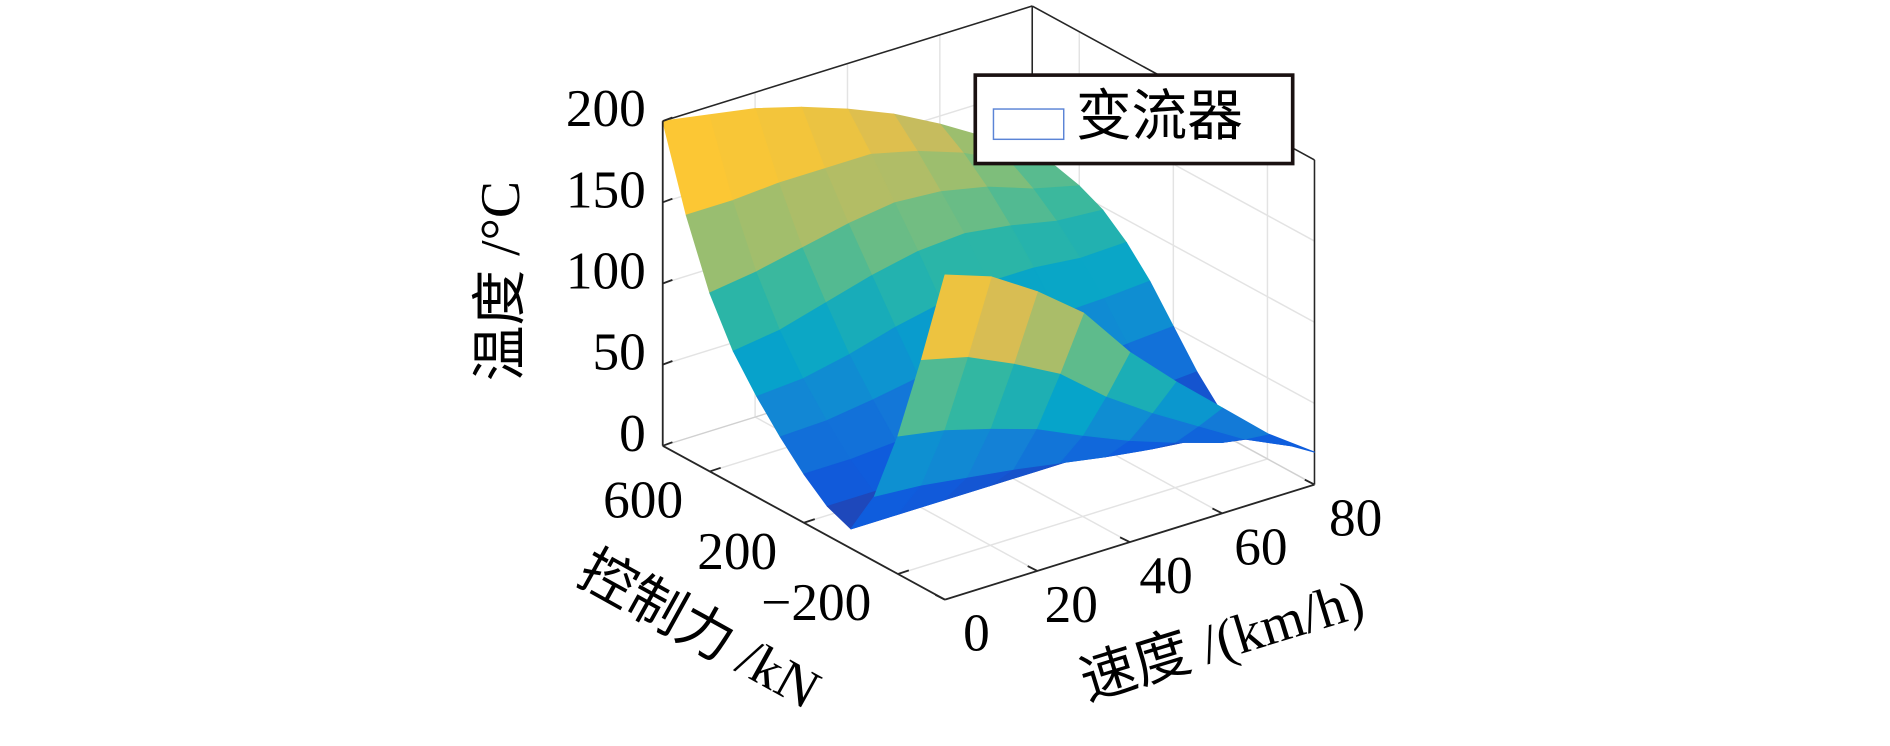 The width and height of the screenshot is (1890, 746). I want to click on z-tick-label: 0, so click(632, 433).